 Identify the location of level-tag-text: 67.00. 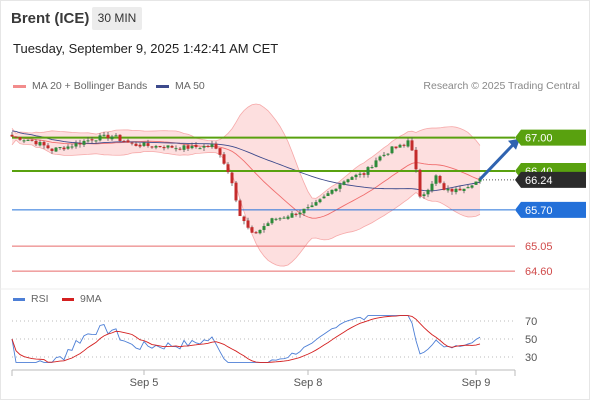
(539, 139).